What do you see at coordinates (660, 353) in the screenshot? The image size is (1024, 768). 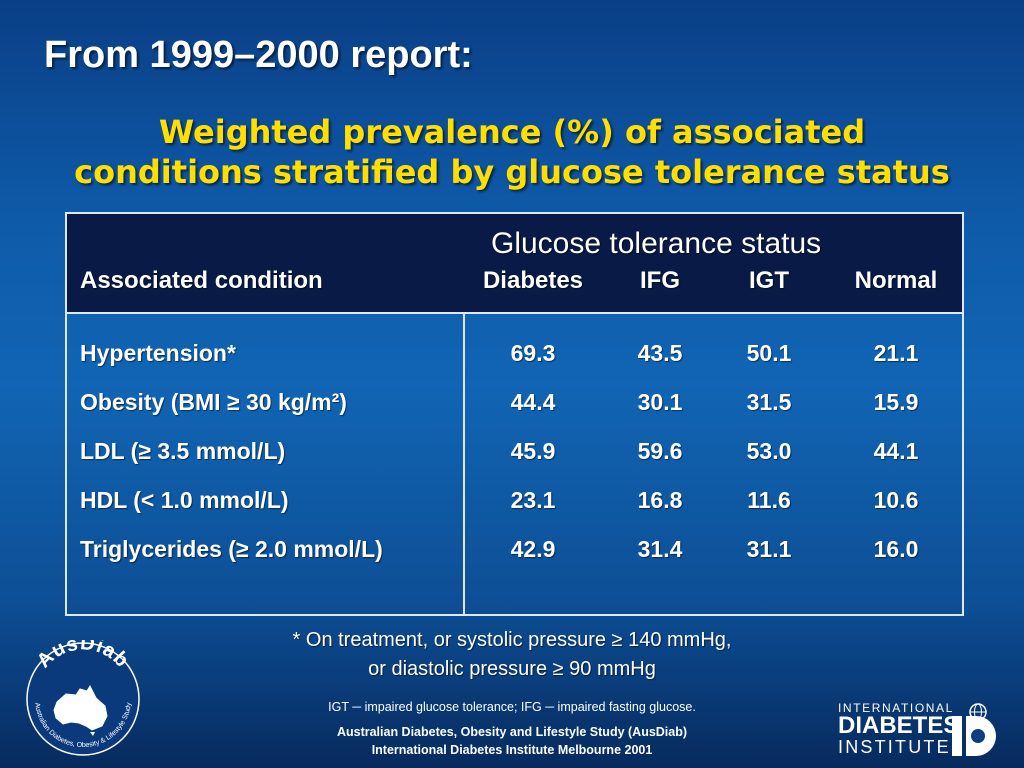 I see `table-cell: 43.5` at bounding box center [660, 353].